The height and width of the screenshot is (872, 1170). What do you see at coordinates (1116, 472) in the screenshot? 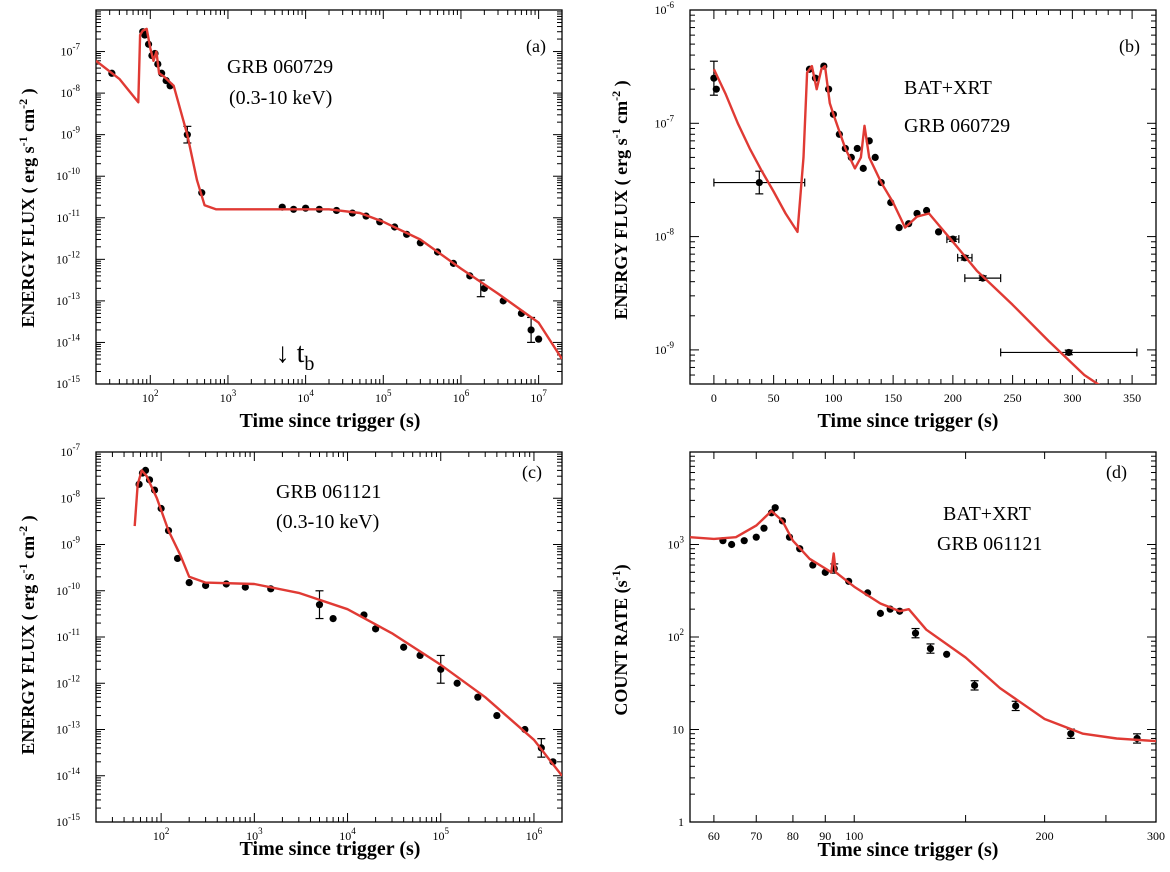
I see `panel-d-letter: (d)` at bounding box center [1116, 472].